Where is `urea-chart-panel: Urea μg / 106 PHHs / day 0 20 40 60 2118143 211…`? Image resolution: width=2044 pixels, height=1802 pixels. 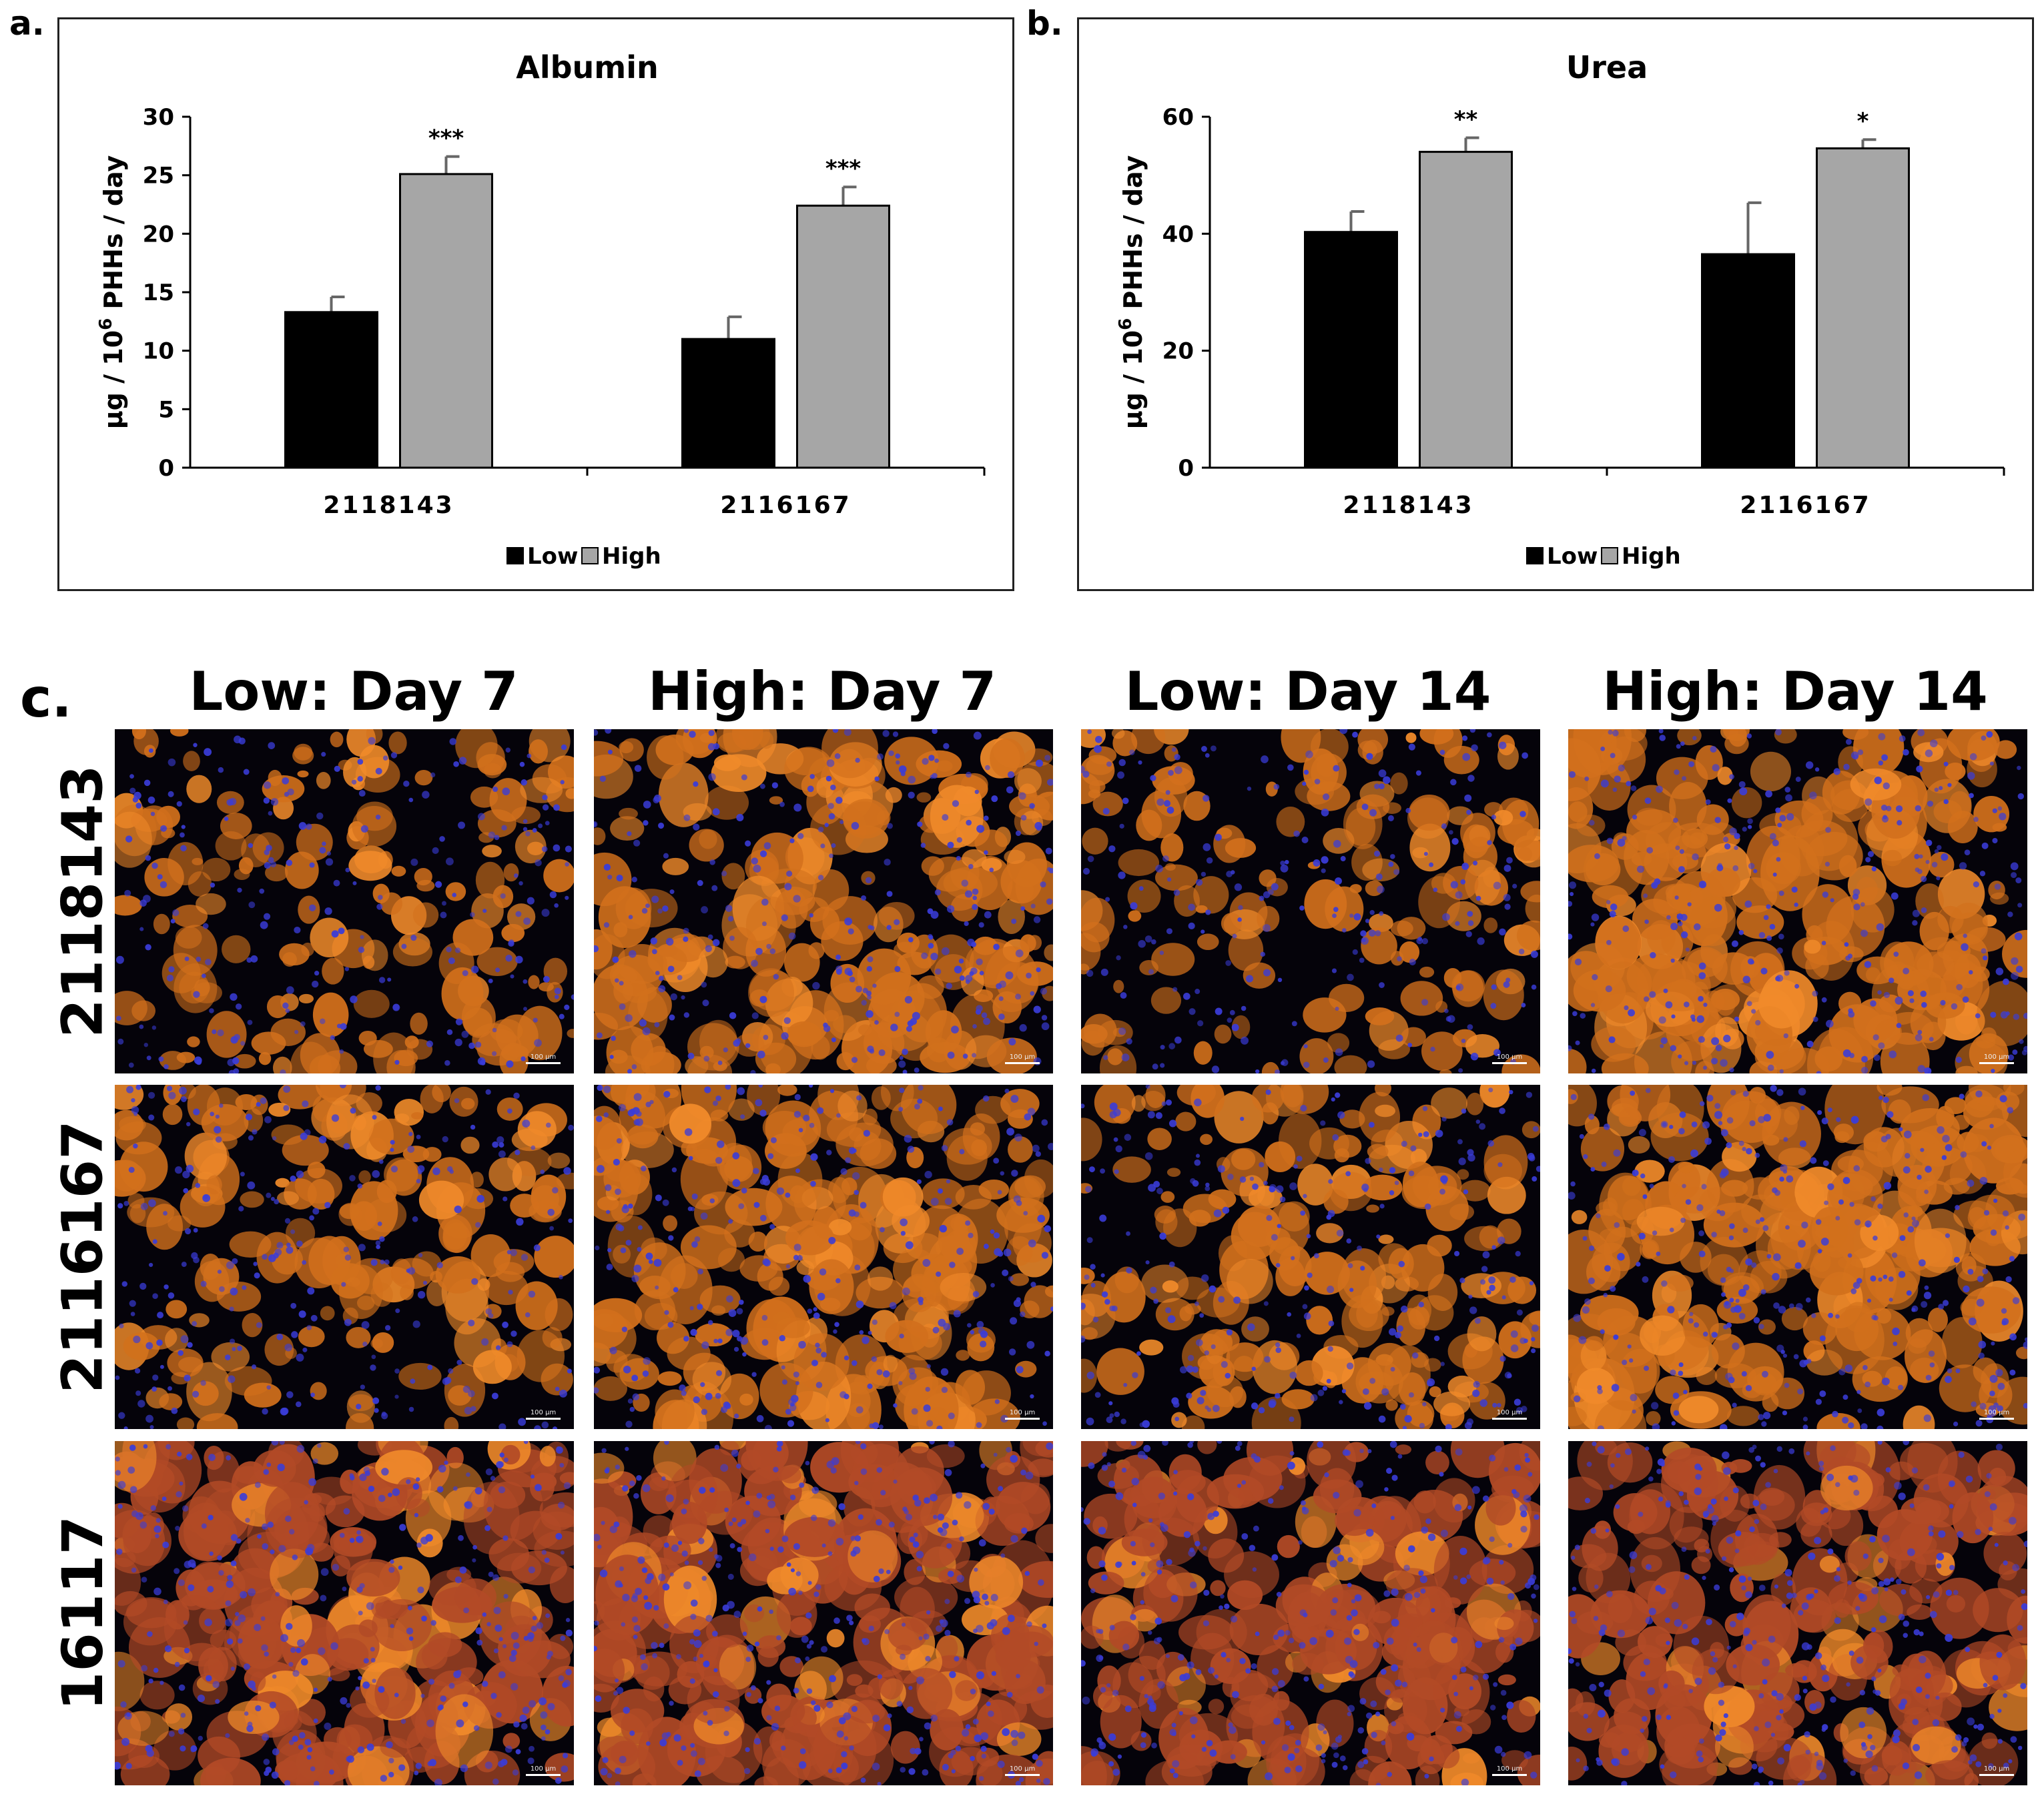 urea-chart-panel: Urea μg / 106 PHHs / day 0 20 40 60 2118143 211… is located at coordinates (1555, 304).